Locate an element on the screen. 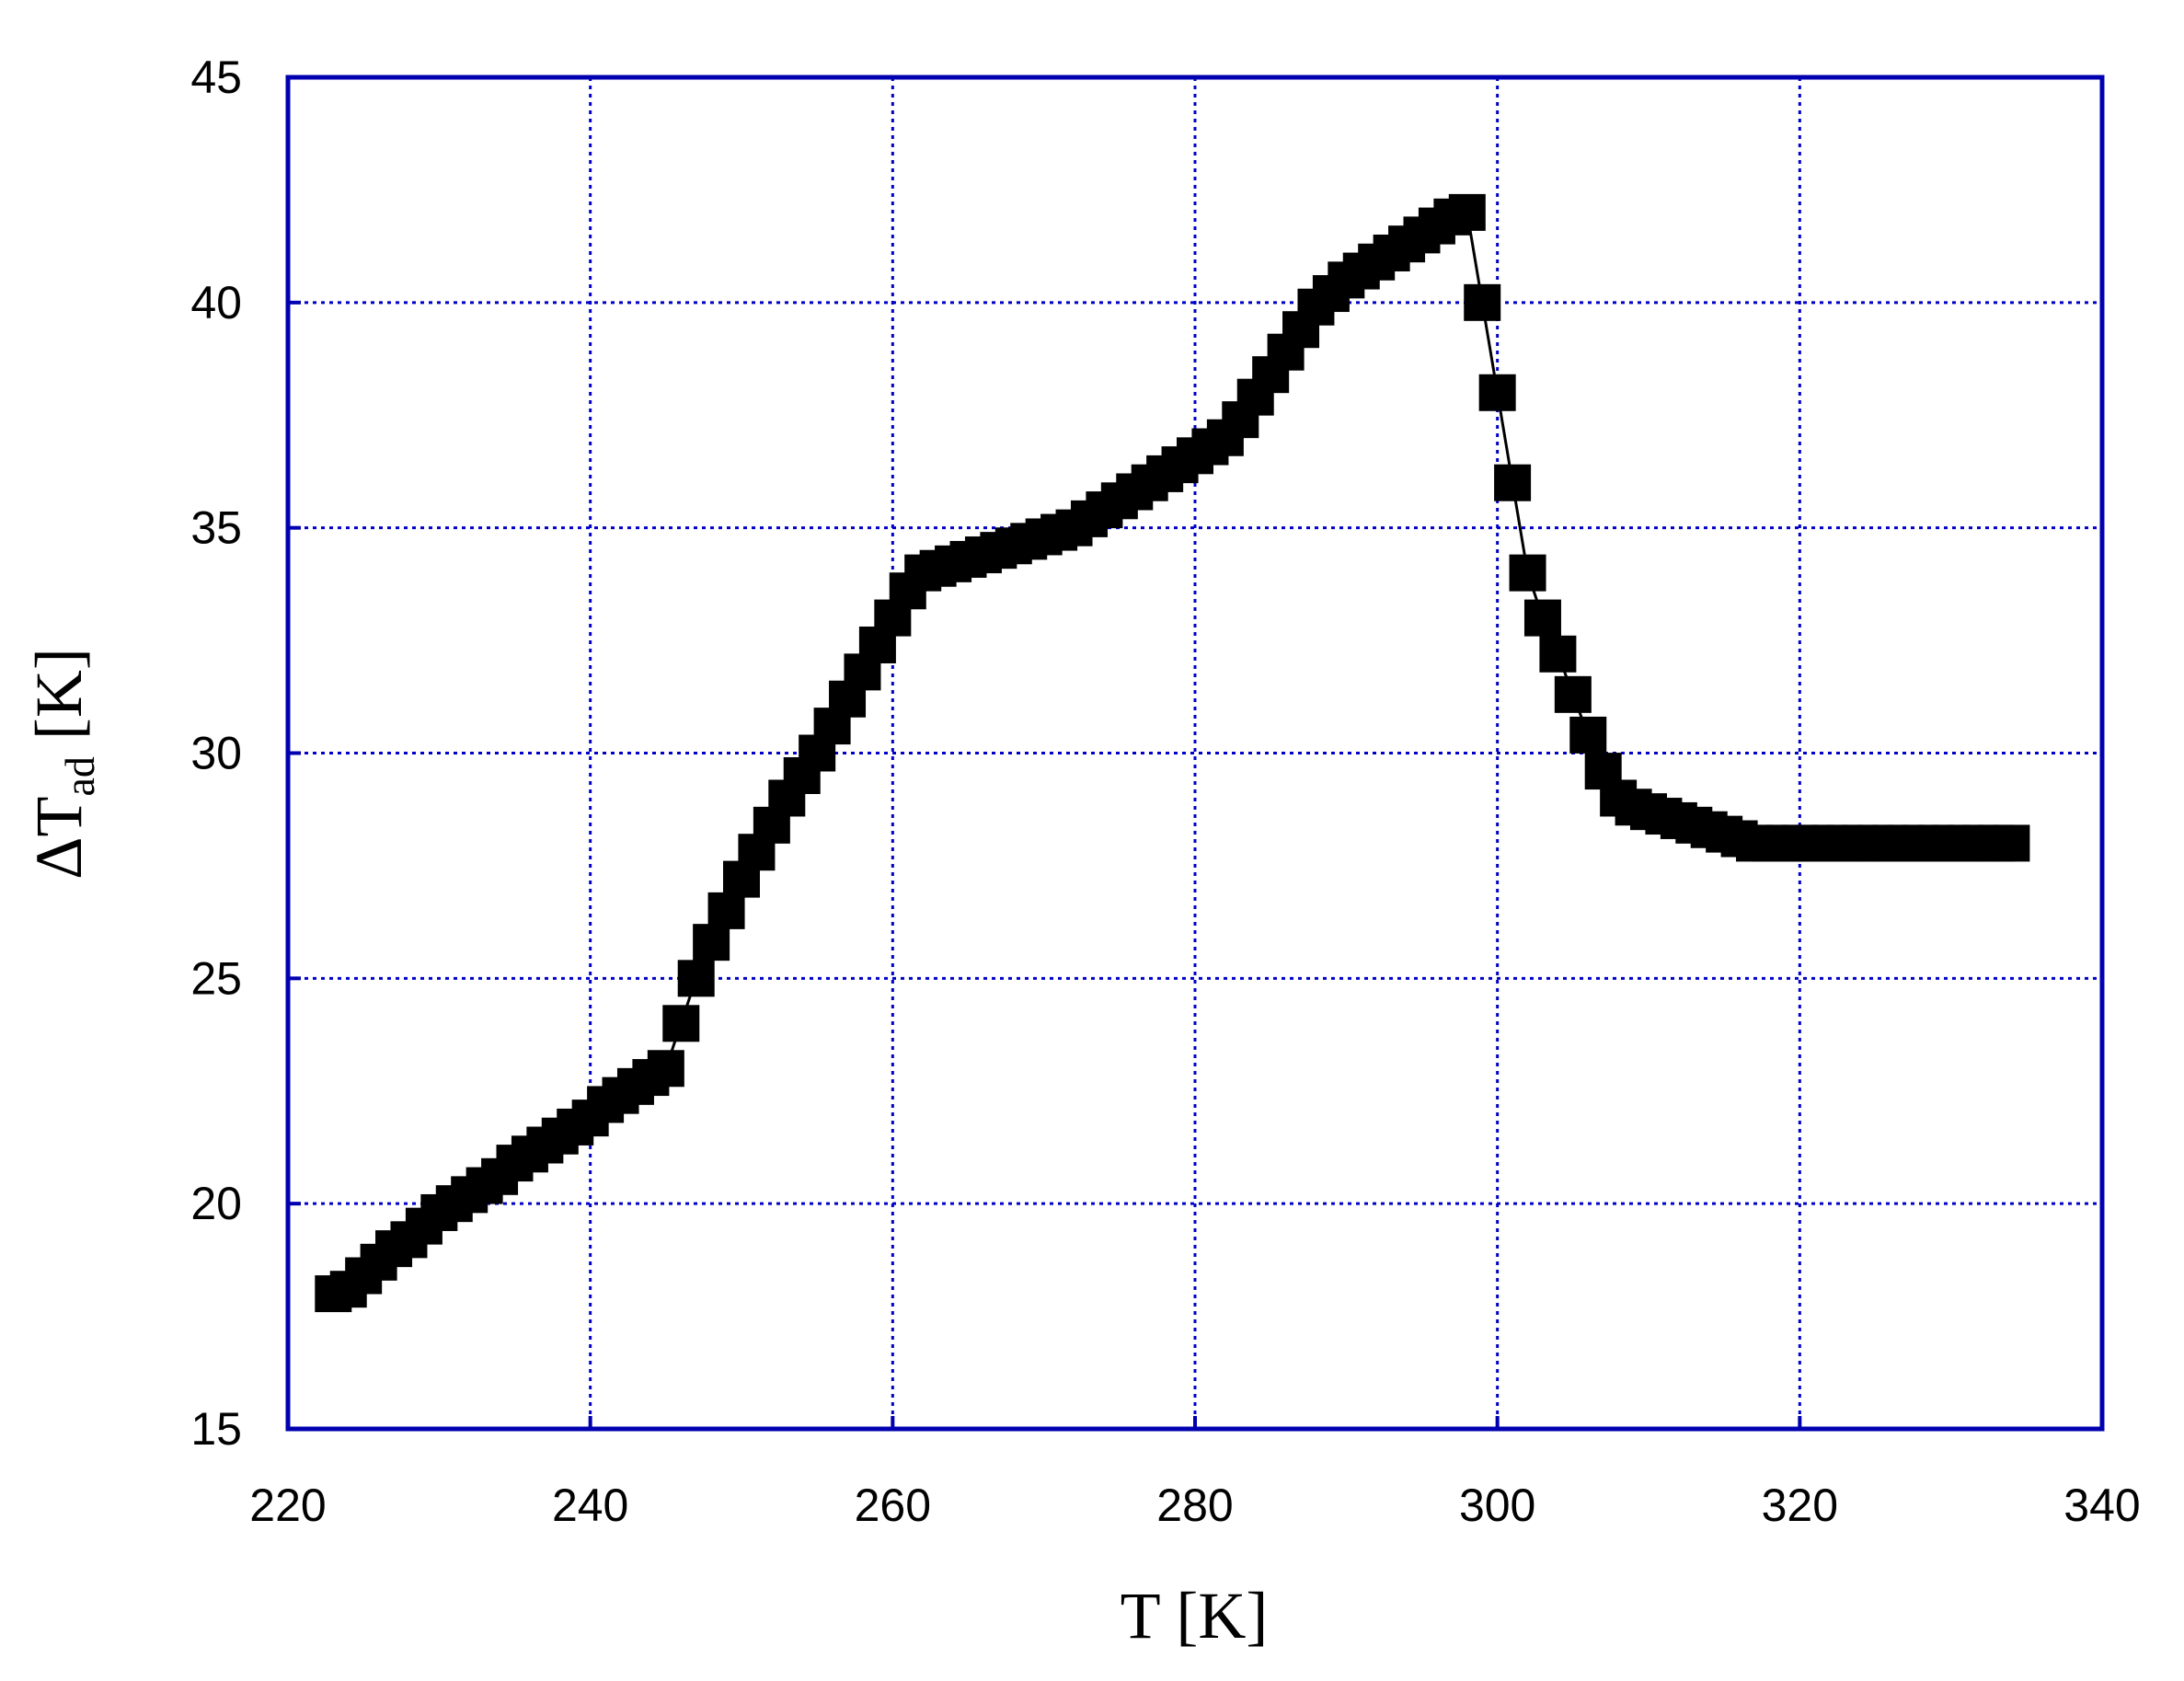 The height and width of the screenshot is (1681, 2184). y-tick-labels: 15 20 25 30 35 40 45 is located at coordinates (216, 753).